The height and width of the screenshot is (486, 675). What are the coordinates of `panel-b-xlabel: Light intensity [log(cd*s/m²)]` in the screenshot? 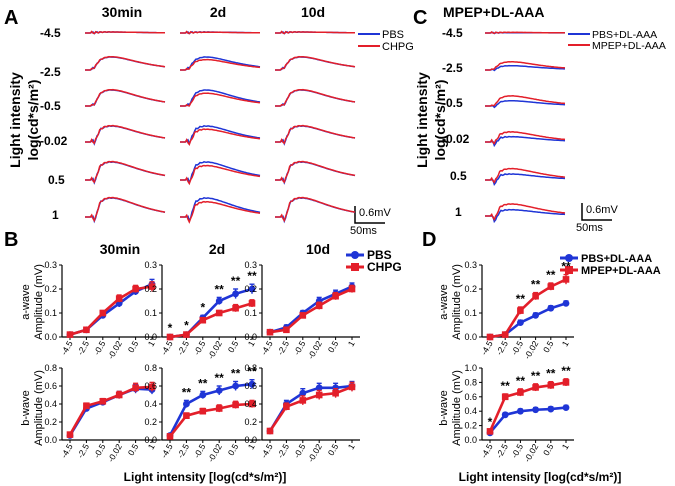 It's located at (205, 477).